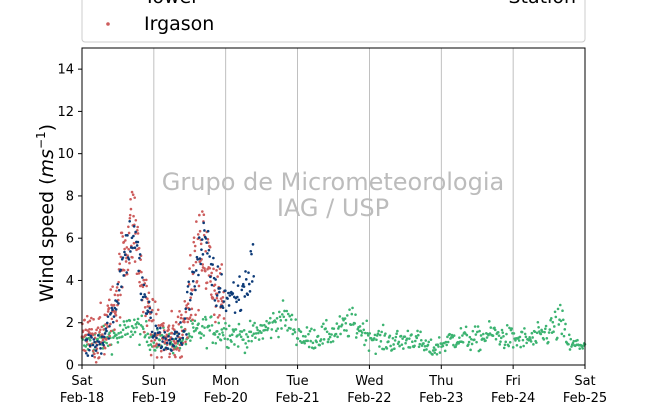  I want to click on x-tick-label-day: Sun, so click(153, 381).